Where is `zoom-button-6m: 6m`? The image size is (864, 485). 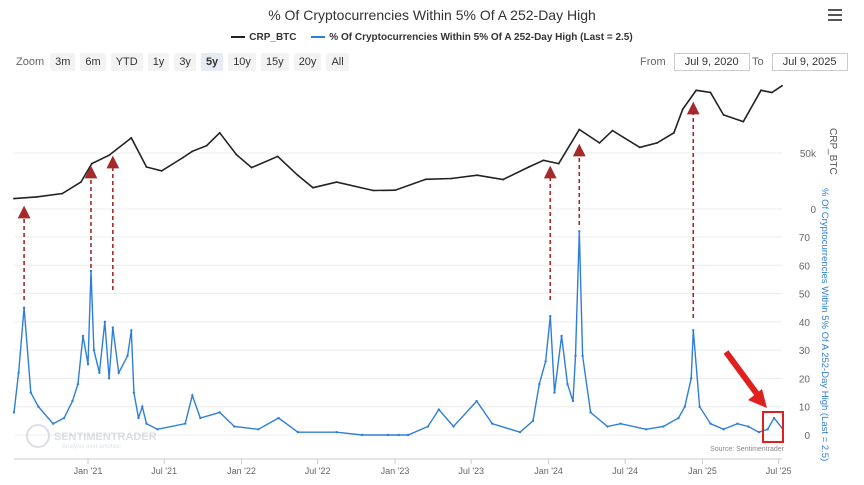
zoom-button-6m: 6m is located at coordinates (93, 62).